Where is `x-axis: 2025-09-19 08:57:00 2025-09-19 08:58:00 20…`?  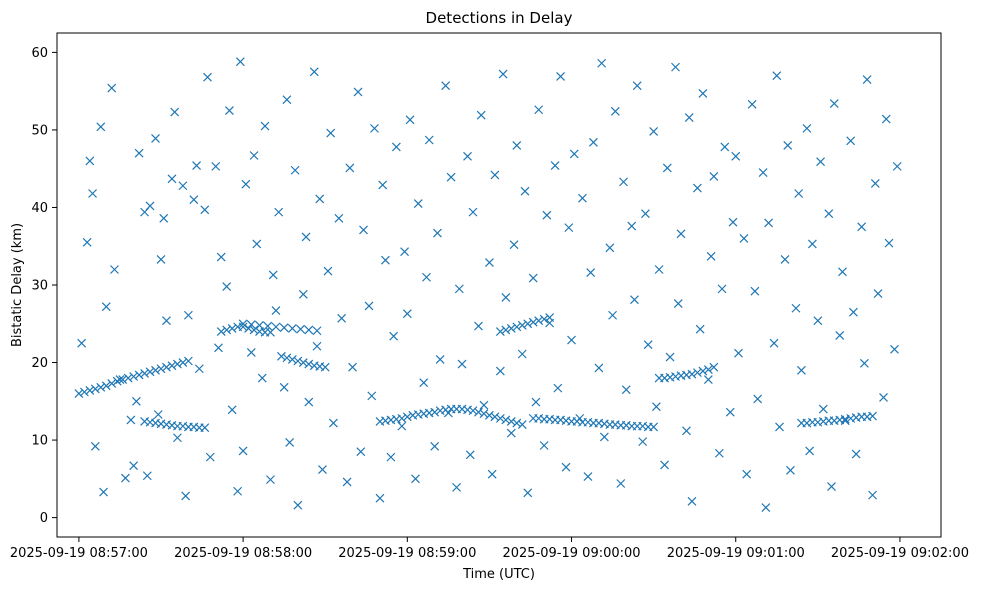 x-axis: 2025-09-19 08:57:00 2025-09-19 08:58:00 20… is located at coordinates (489, 549).